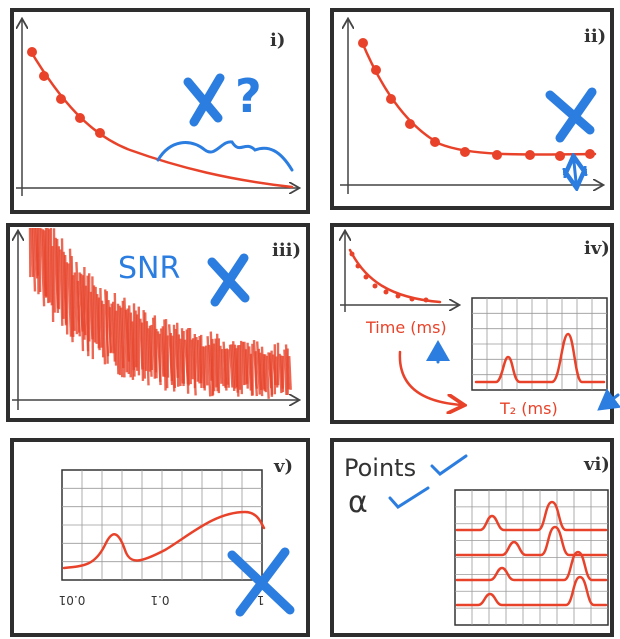 The image size is (620, 639). Describe the element at coordinates (608, 399) in the screenshot. I see `blue-arrow` at that location.